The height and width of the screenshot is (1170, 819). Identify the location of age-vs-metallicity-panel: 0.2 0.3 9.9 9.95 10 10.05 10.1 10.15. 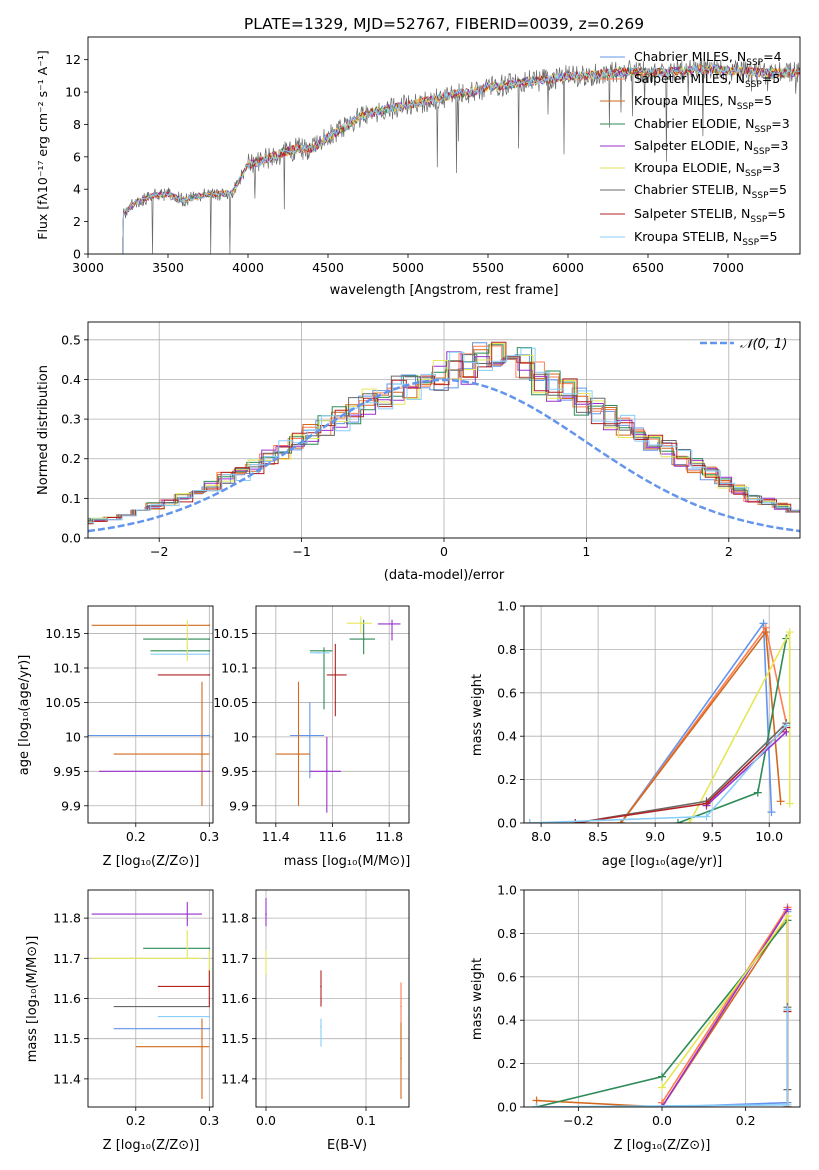
(132, 724).